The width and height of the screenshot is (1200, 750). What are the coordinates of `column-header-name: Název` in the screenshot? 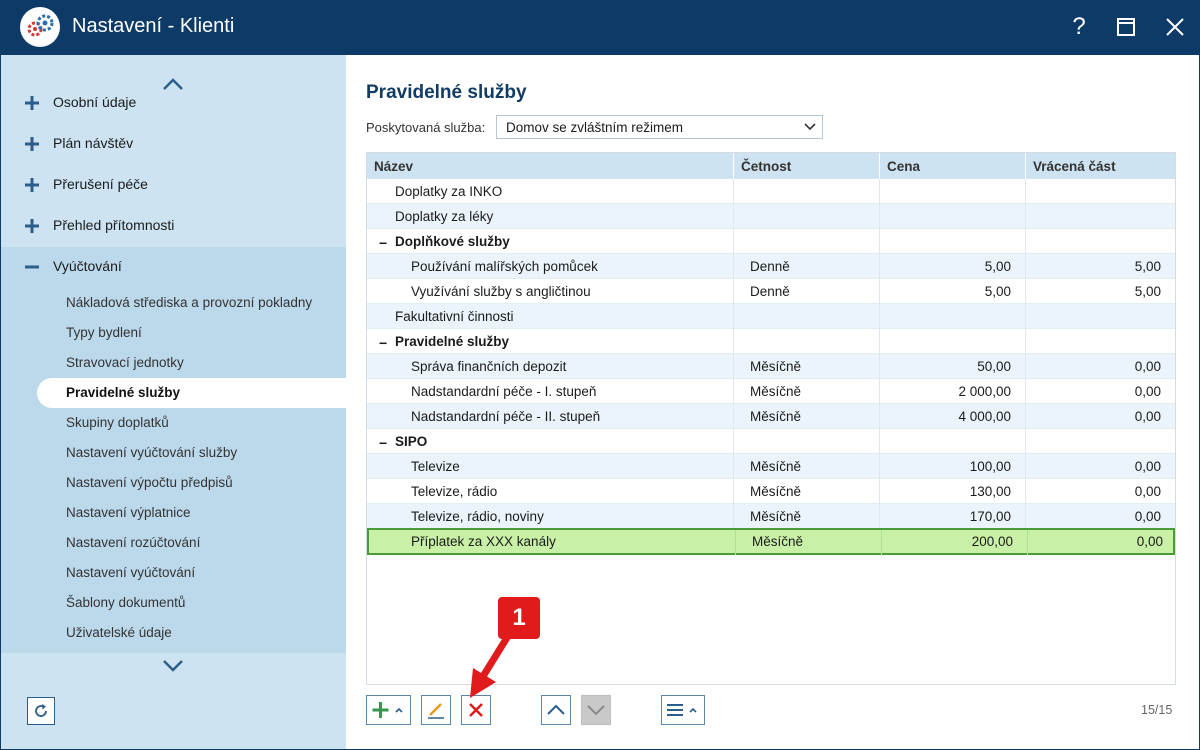 It's located at (394, 166).